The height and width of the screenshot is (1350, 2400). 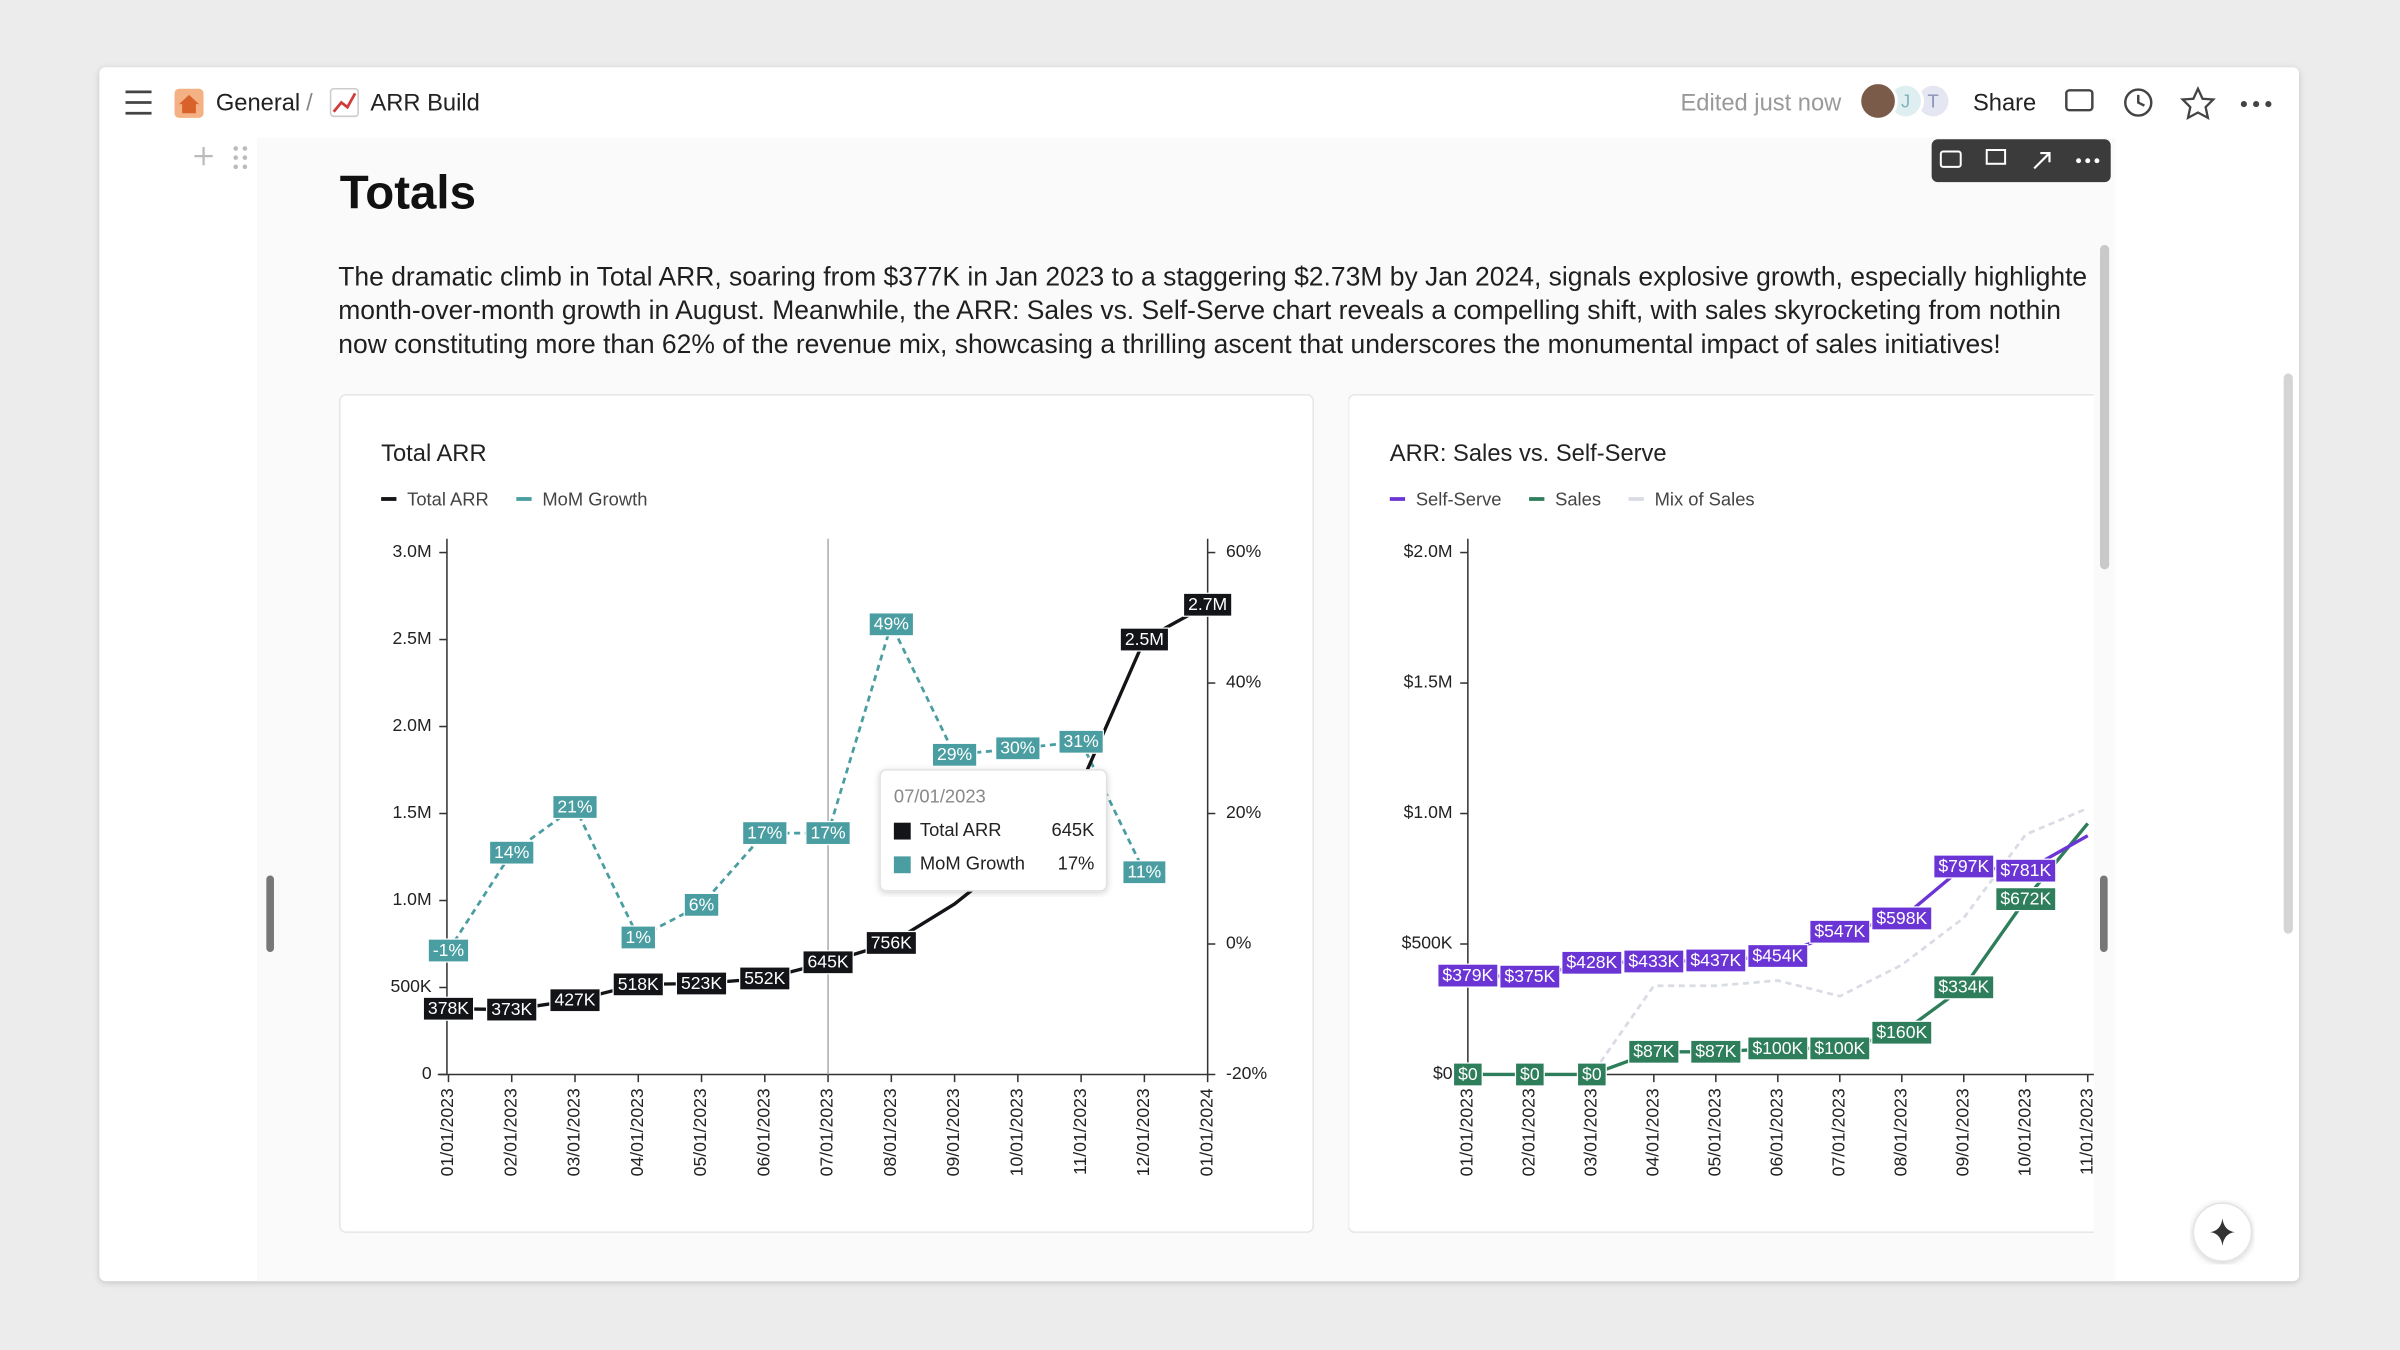 What do you see at coordinates (1778, 941) in the screenshot?
I see `series-line` at bounding box center [1778, 941].